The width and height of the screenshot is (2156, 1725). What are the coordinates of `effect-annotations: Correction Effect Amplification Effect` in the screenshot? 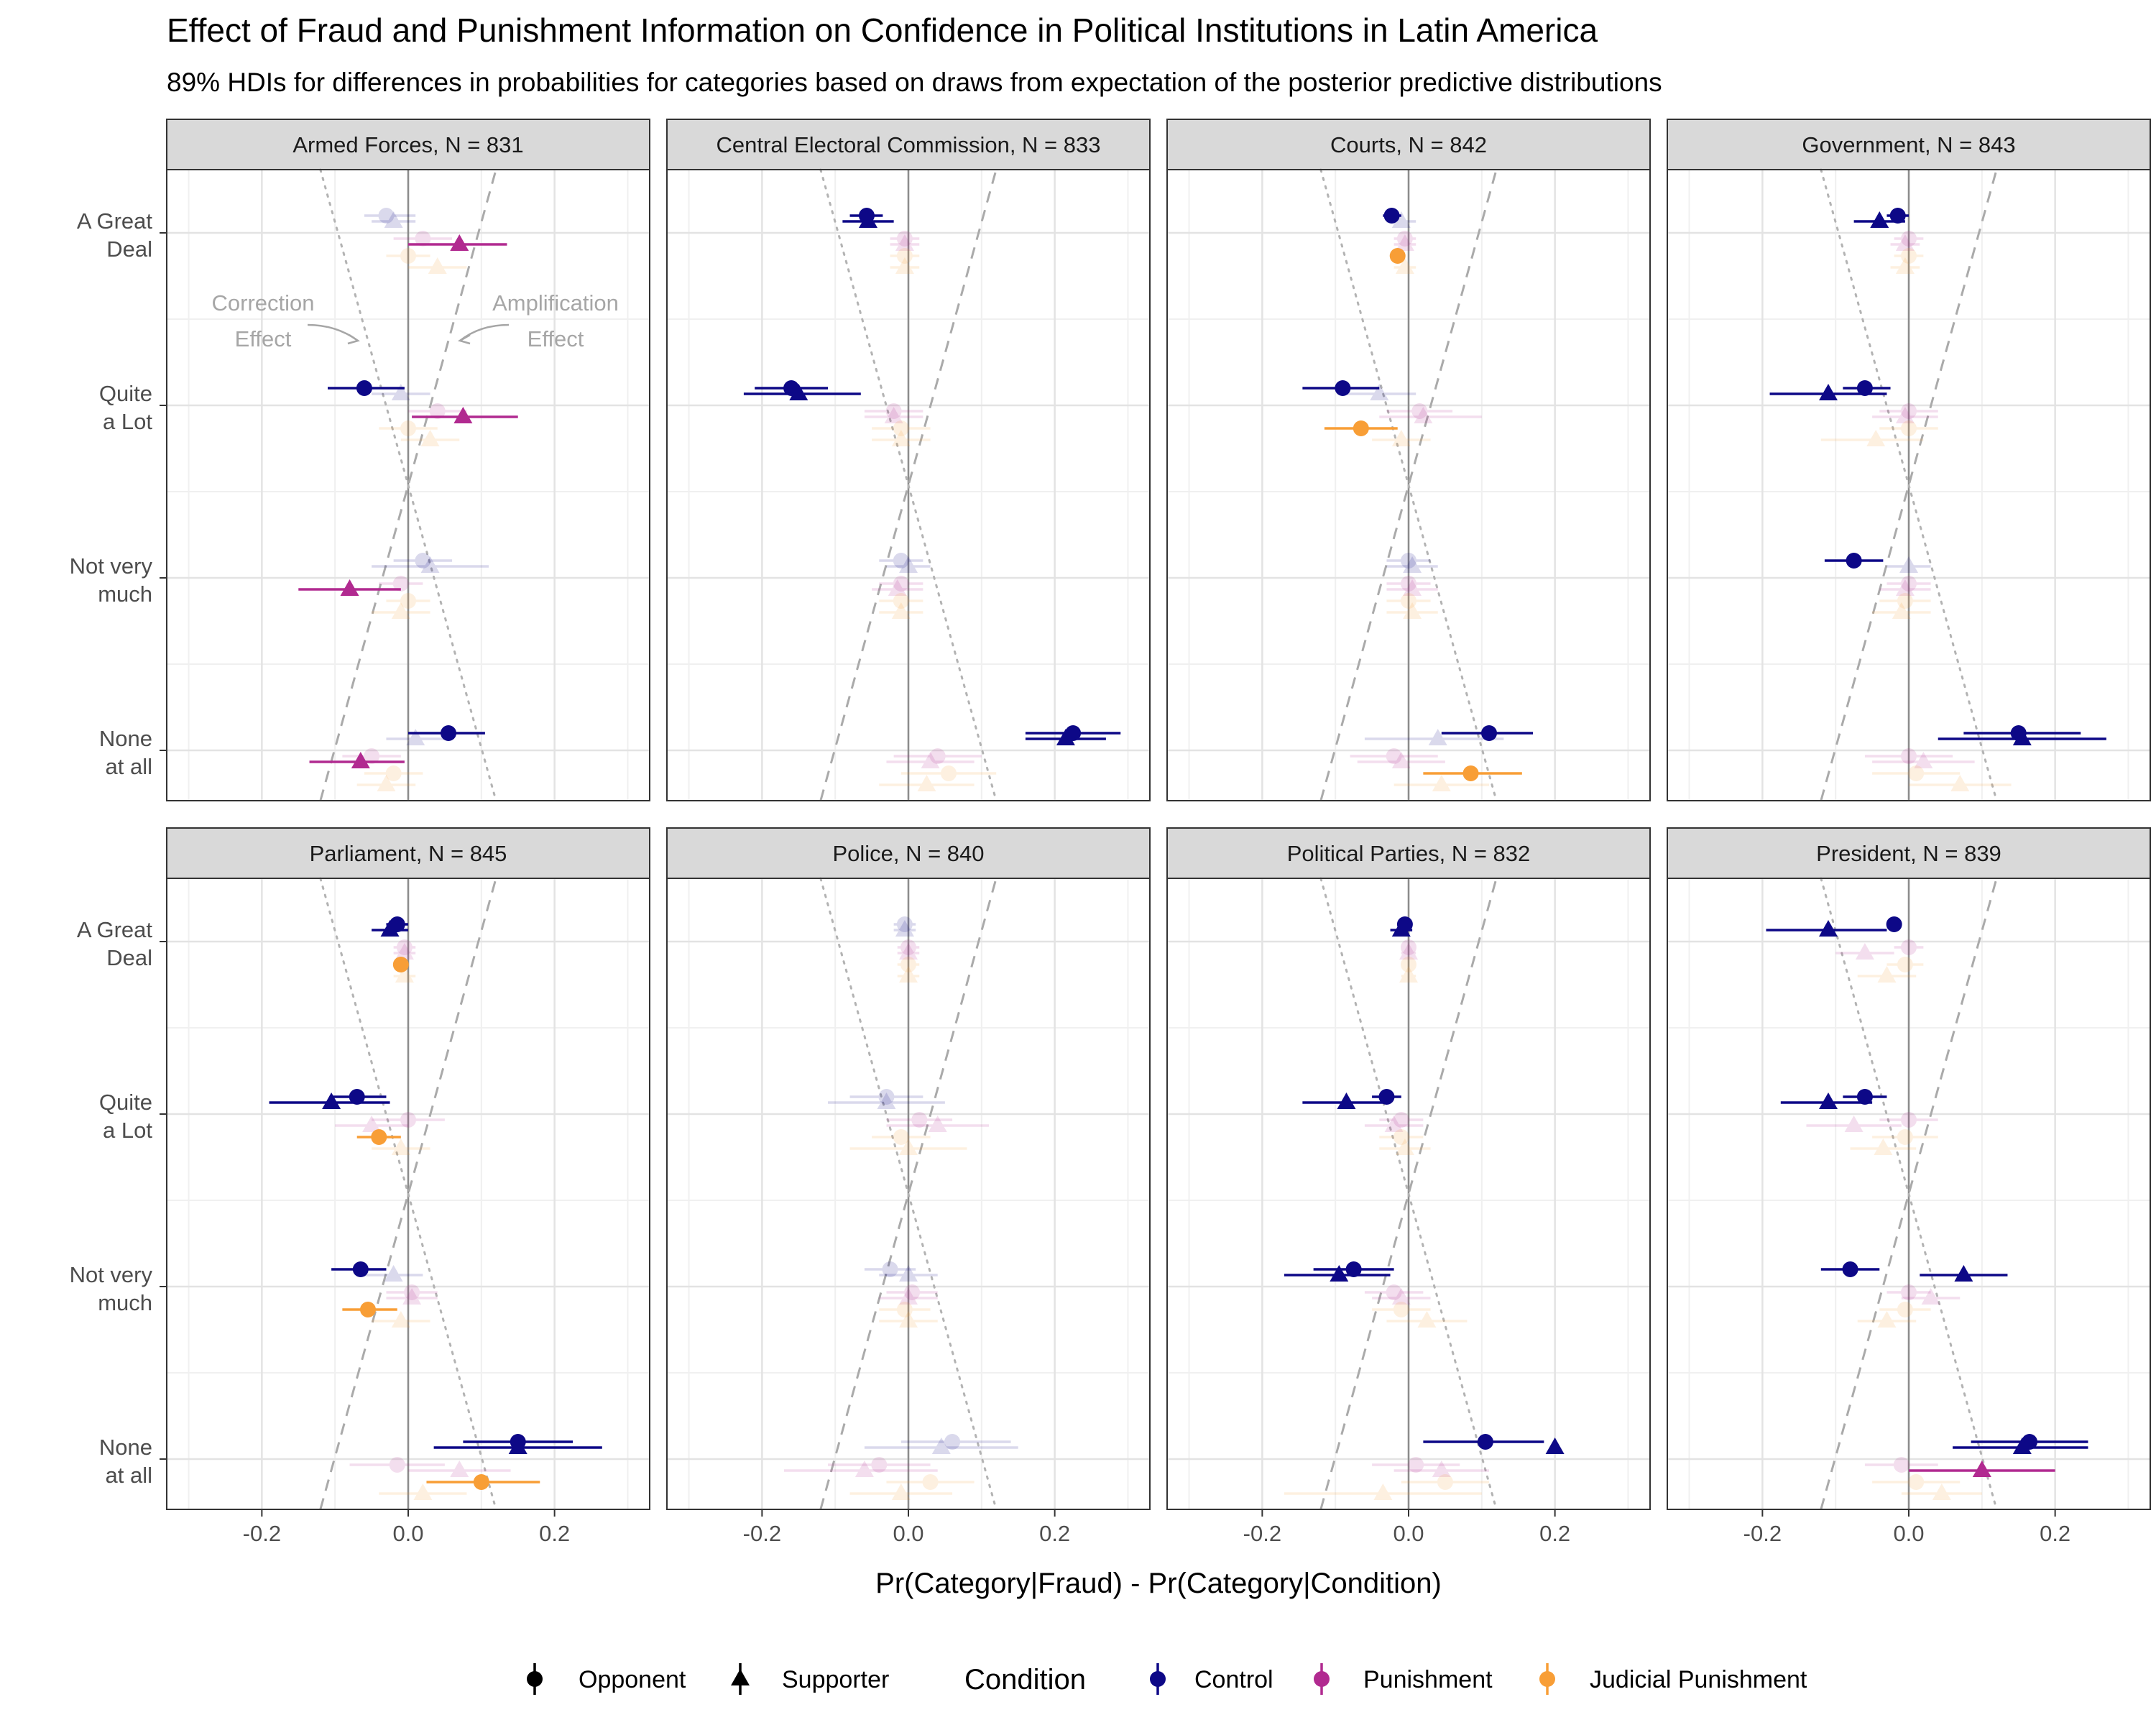 It's located at (415, 320).